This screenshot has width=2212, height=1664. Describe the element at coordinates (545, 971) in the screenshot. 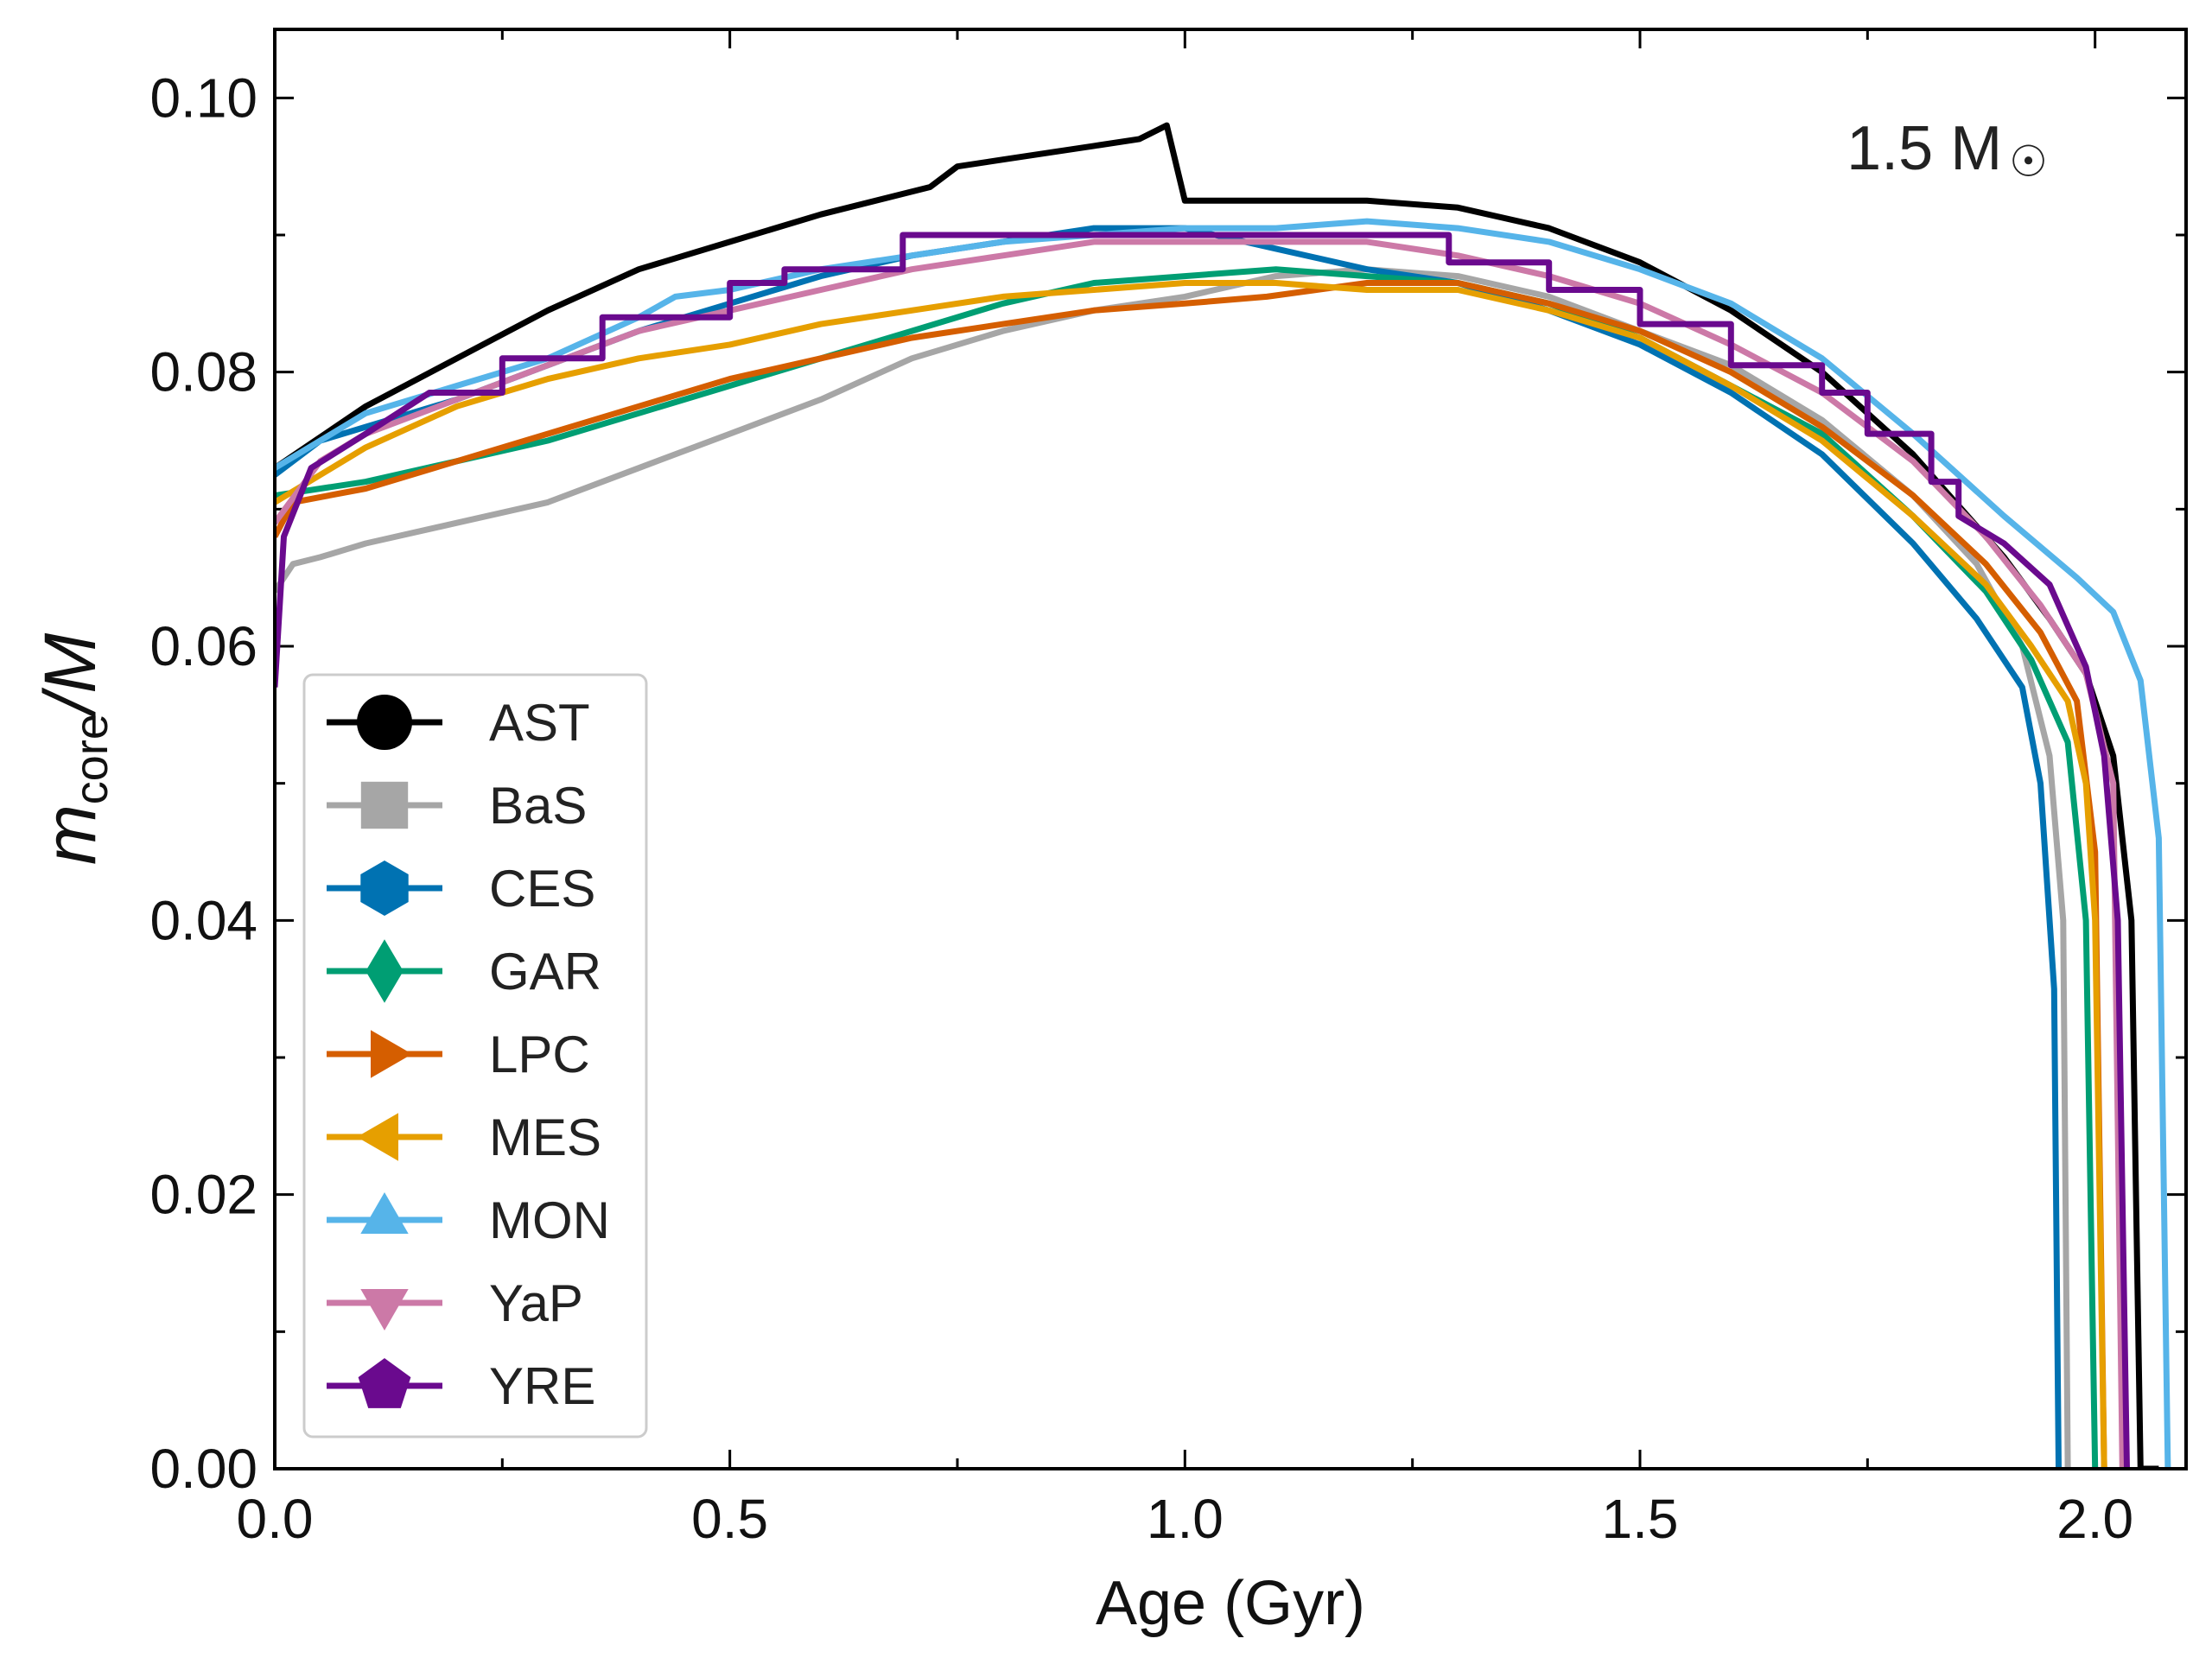

I see `legend-label-gar: GAR` at that location.